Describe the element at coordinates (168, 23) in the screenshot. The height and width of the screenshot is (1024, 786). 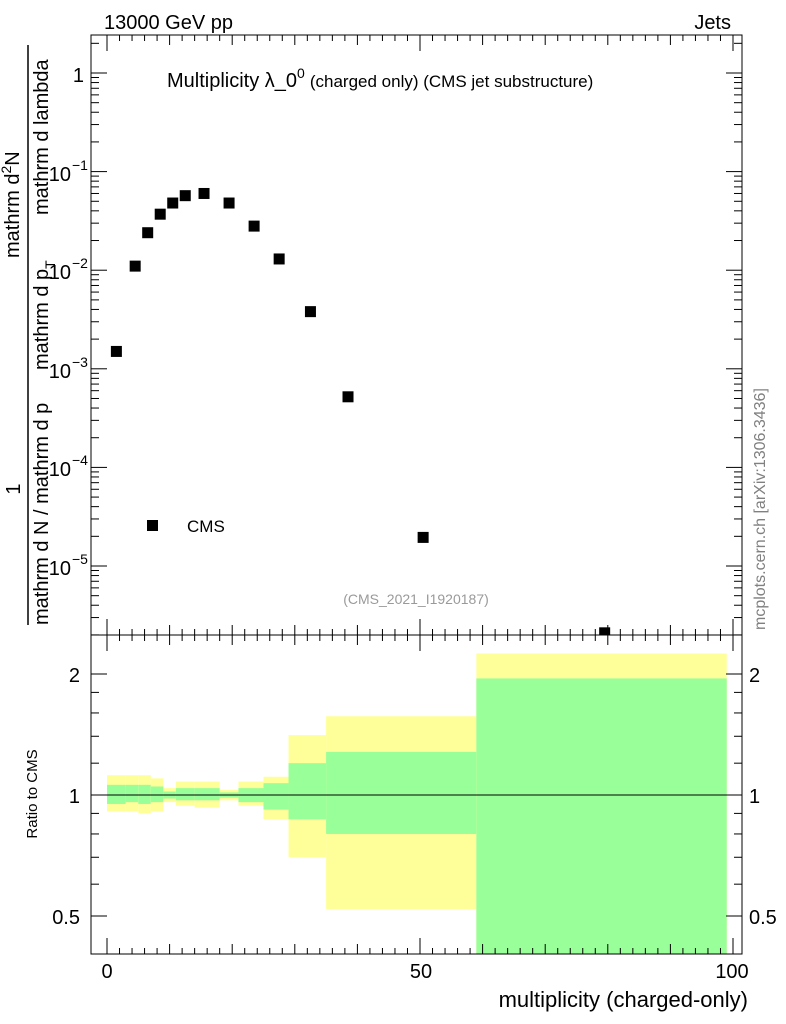
I see `energy-label: 13000 GeV pp` at that location.